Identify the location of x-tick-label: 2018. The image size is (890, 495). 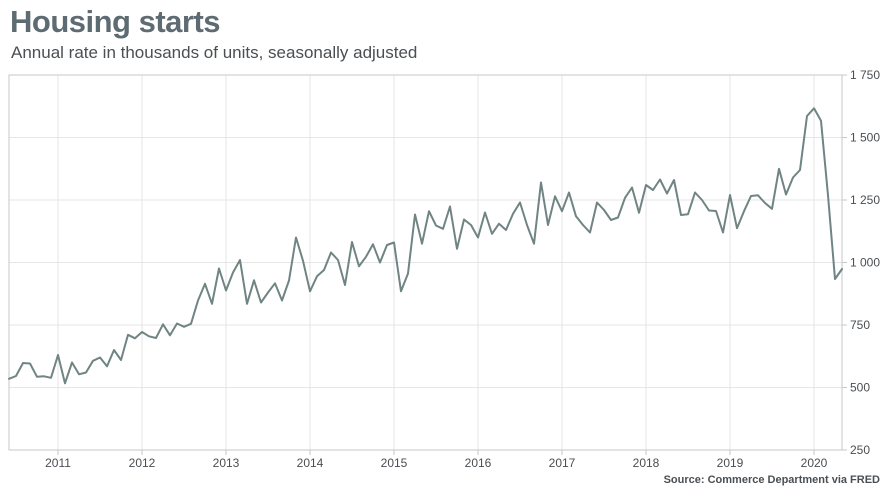
(646, 463).